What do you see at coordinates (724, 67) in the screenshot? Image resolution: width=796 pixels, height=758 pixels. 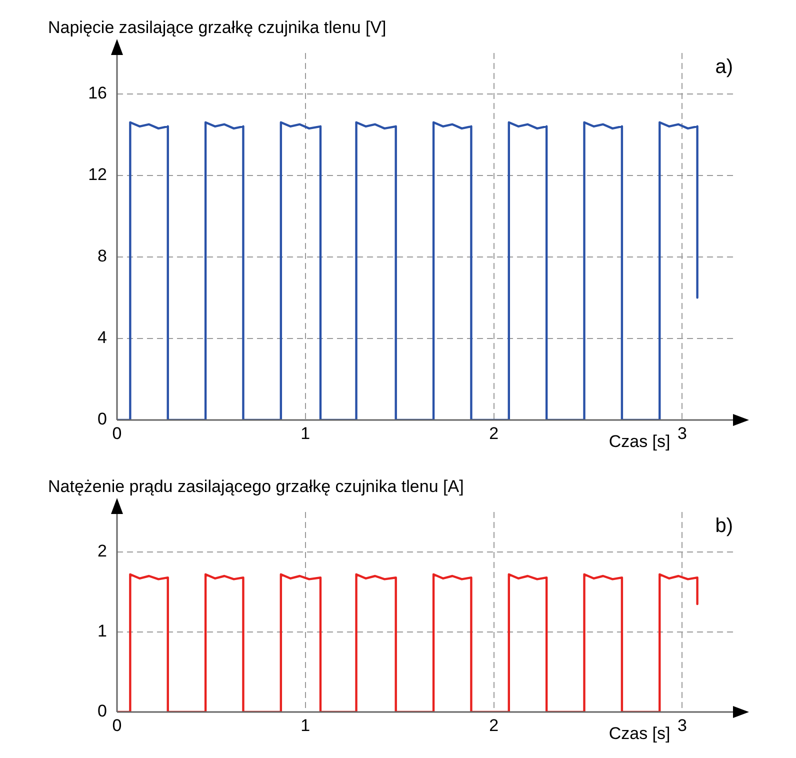 I see `annotation: a)` at bounding box center [724, 67].